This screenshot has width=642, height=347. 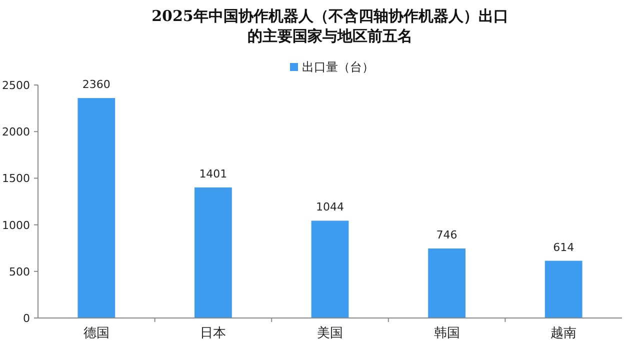 I want to click on data-label: 614, so click(x=563, y=247).